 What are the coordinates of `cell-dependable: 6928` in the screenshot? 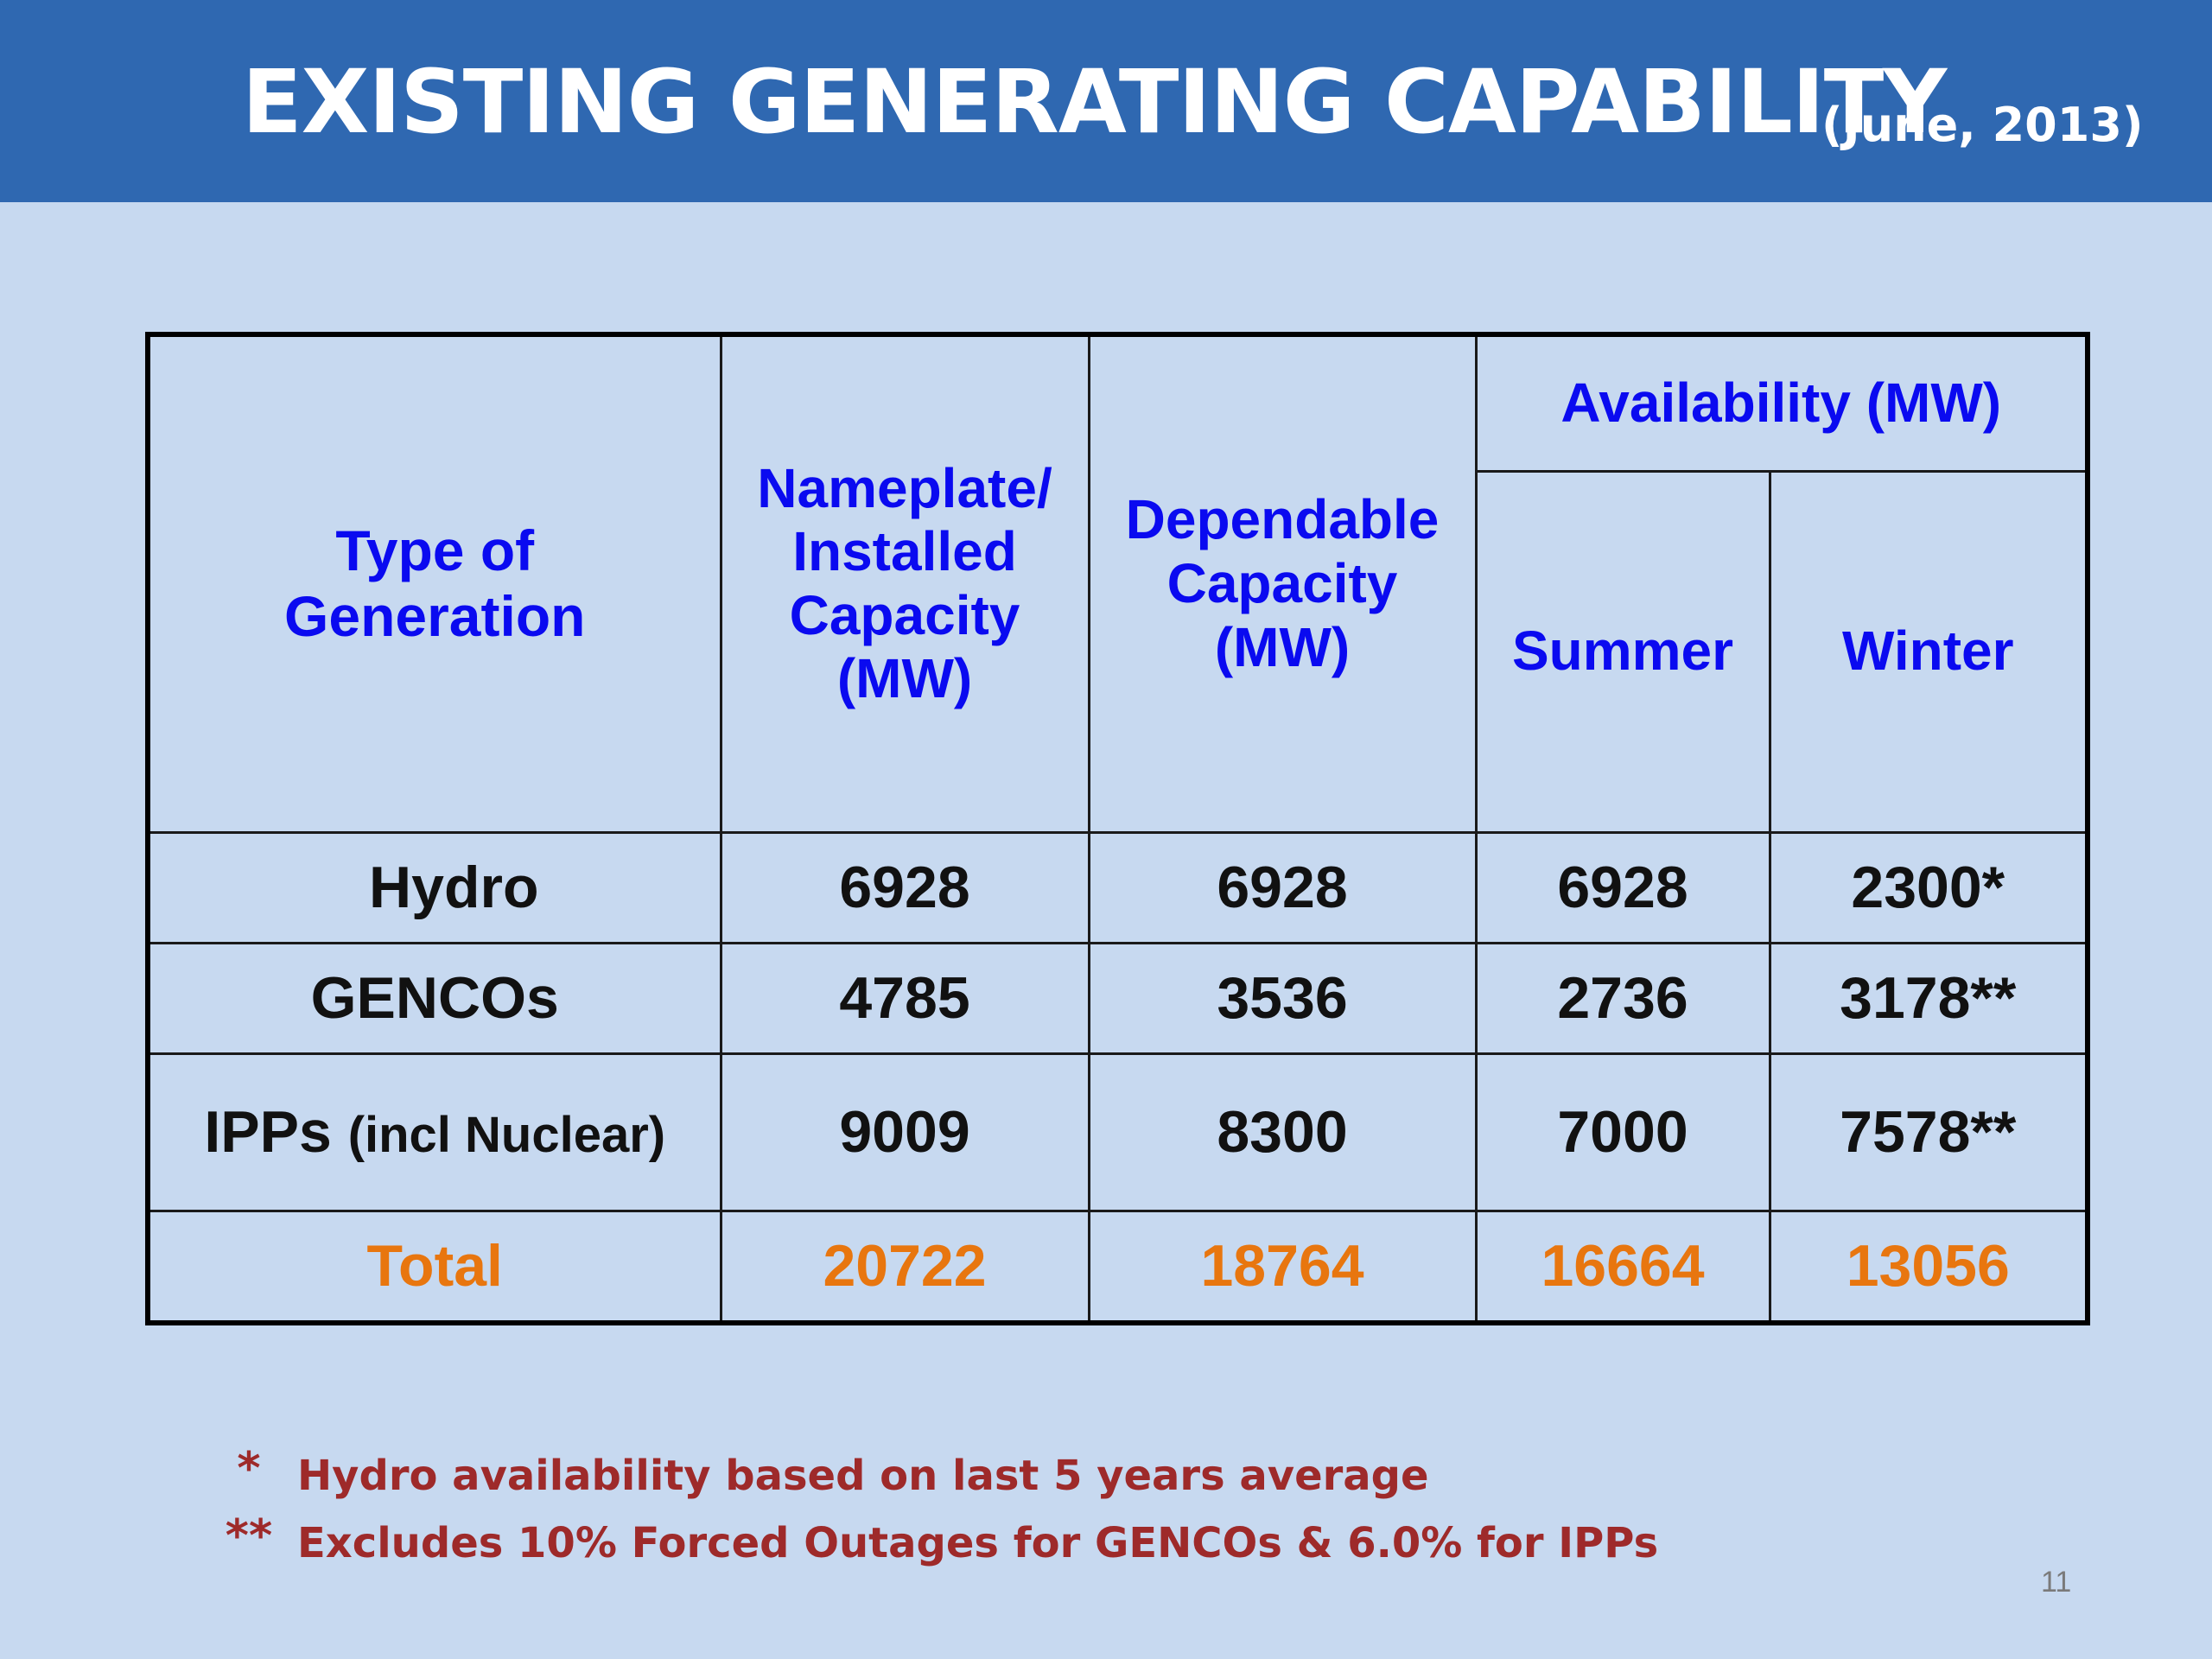 It's located at (1282, 887).